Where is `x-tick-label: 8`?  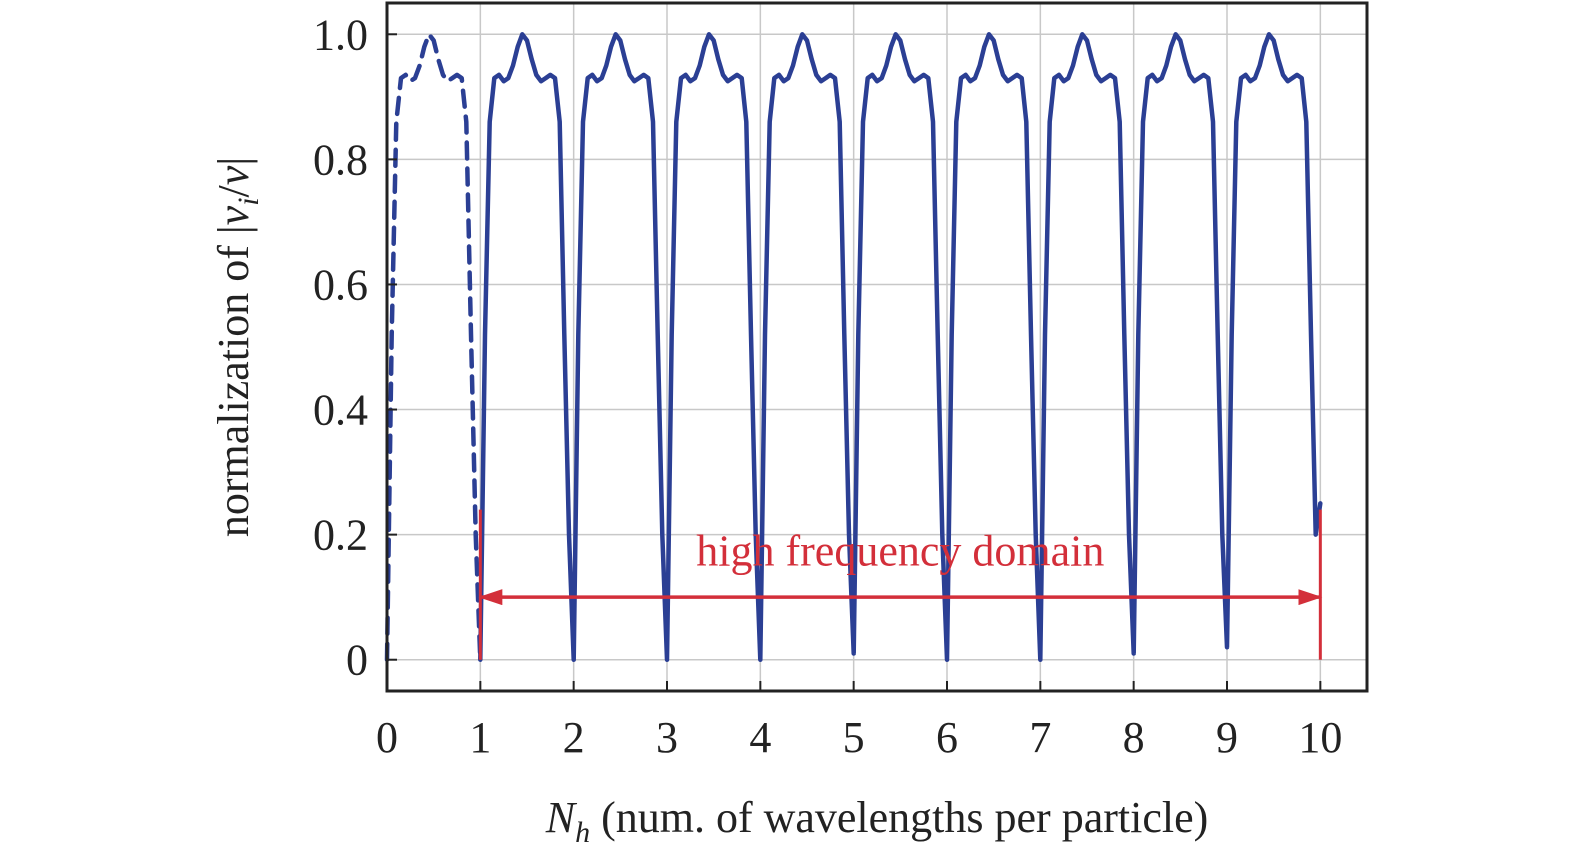
x-tick-label: 8 is located at coordinates (1134, 737).